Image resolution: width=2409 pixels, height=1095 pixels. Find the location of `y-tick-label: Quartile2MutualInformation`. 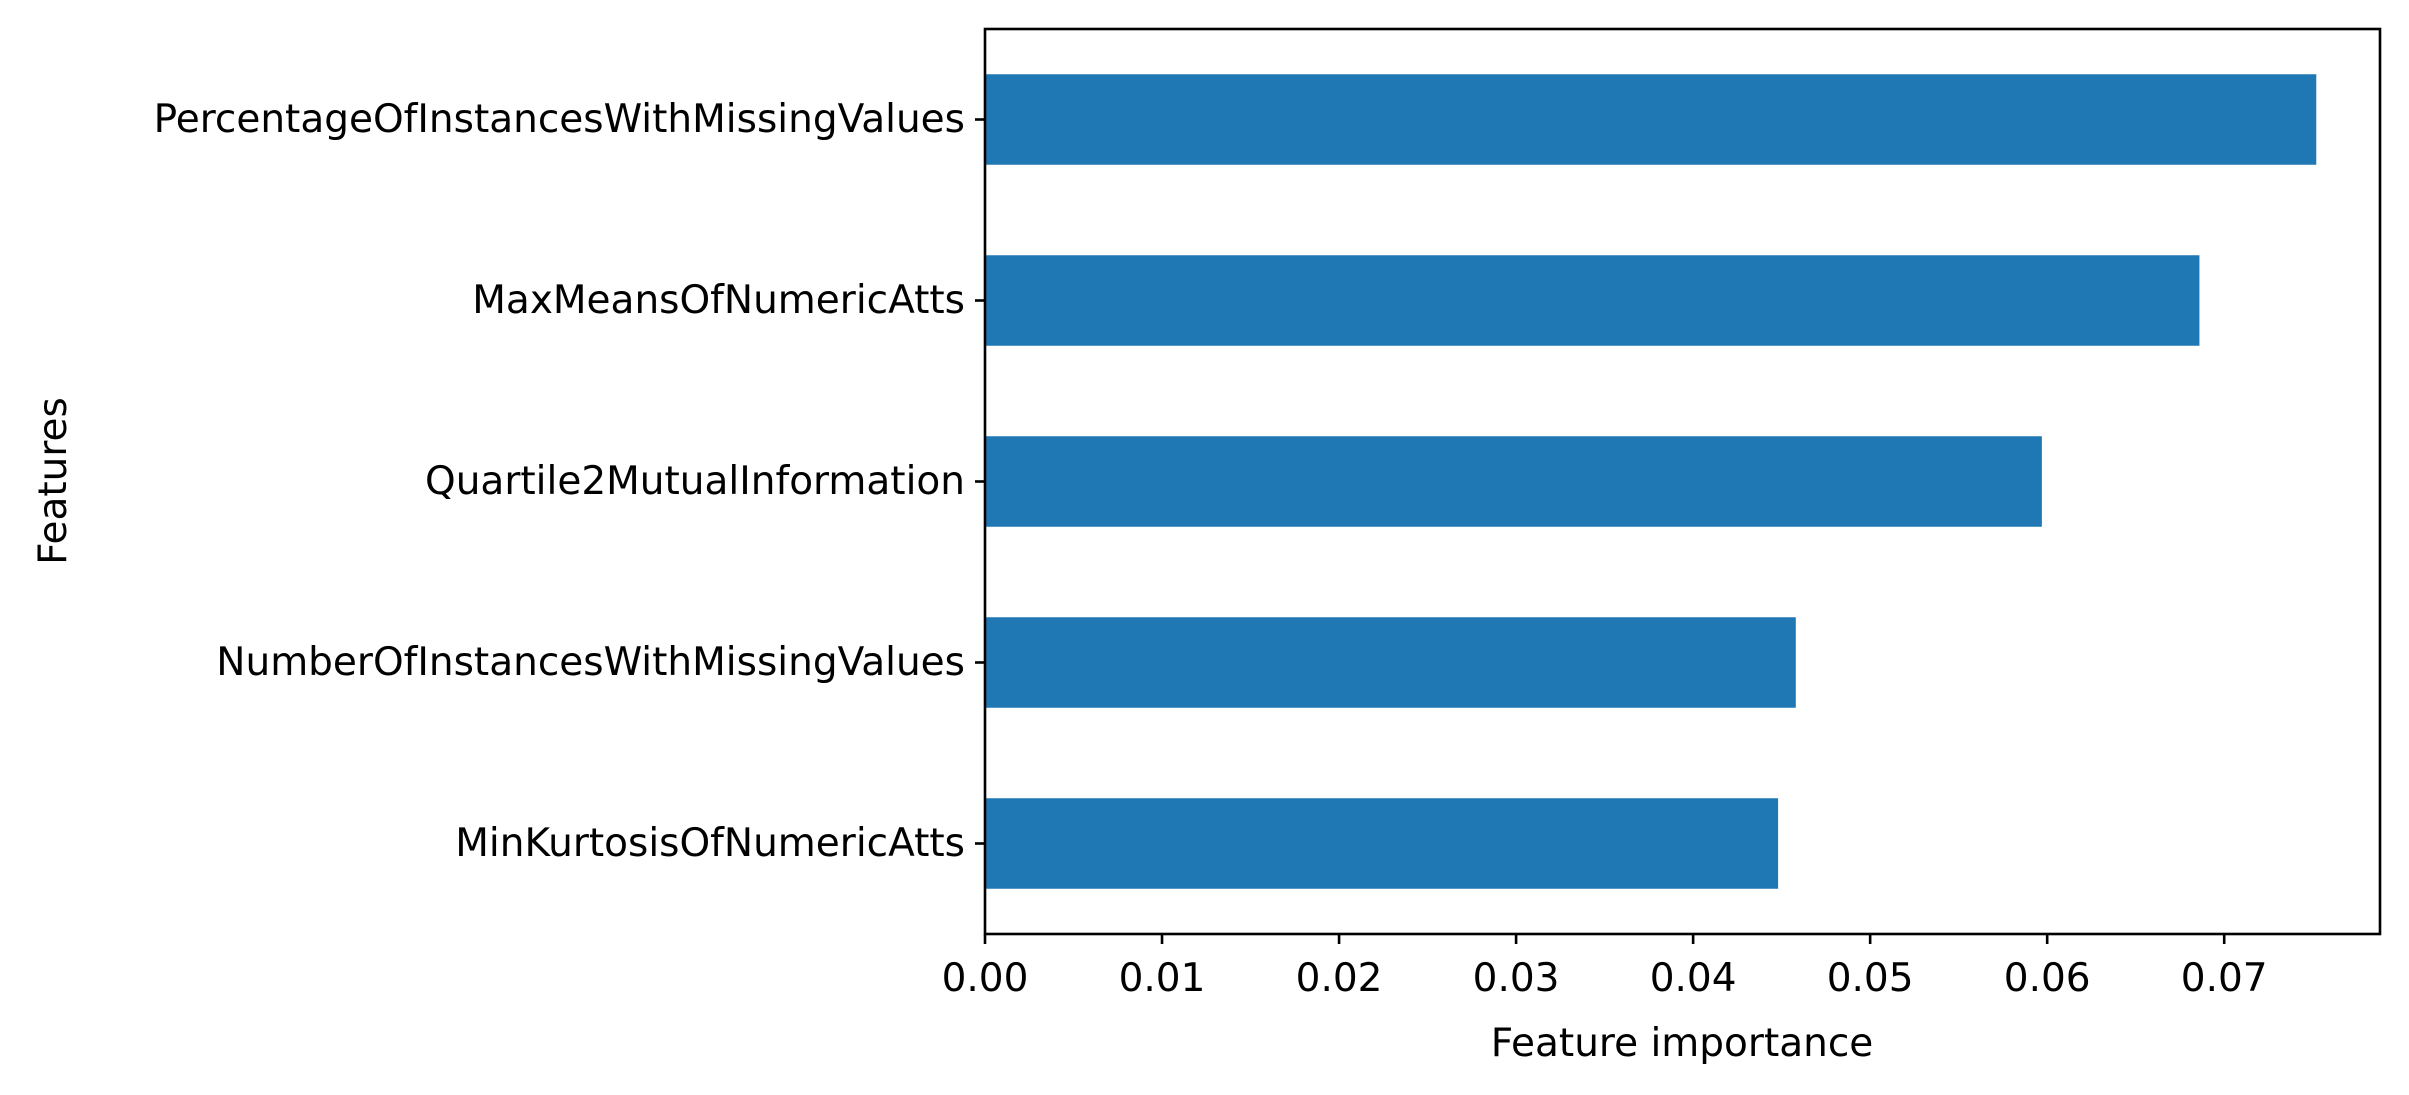

y-tick-label: Quartile2MutualInformation is located at coordinates (695, 481).